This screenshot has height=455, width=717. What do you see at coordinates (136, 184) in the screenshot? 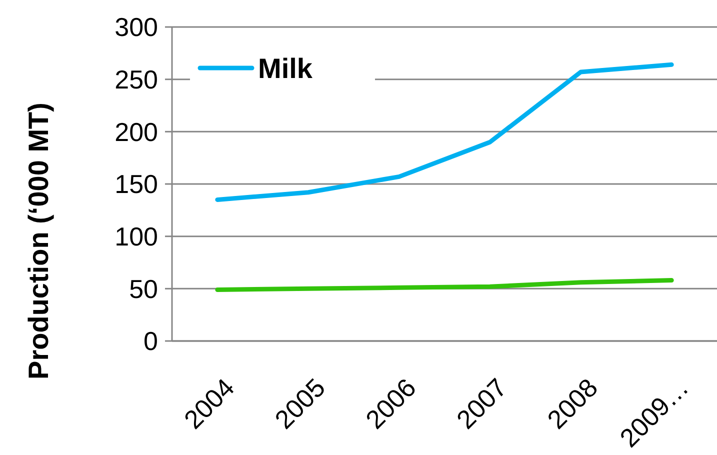
I see `y-tick-label: 150` at bounding box center [136, 184].